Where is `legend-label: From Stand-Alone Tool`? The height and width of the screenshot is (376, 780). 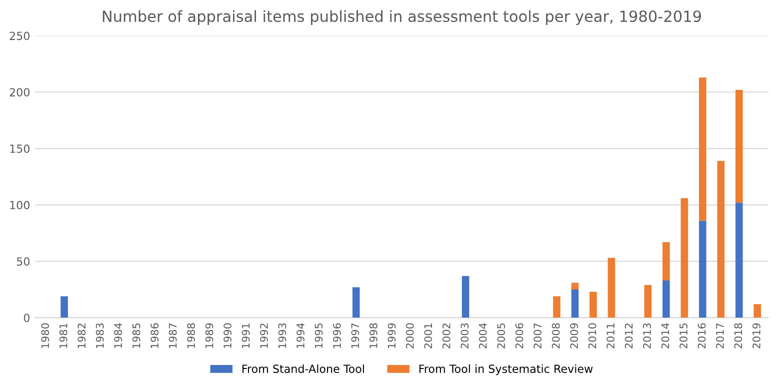
legend-label: From Stand-Alone Tool is located at coordinates (303, 368).